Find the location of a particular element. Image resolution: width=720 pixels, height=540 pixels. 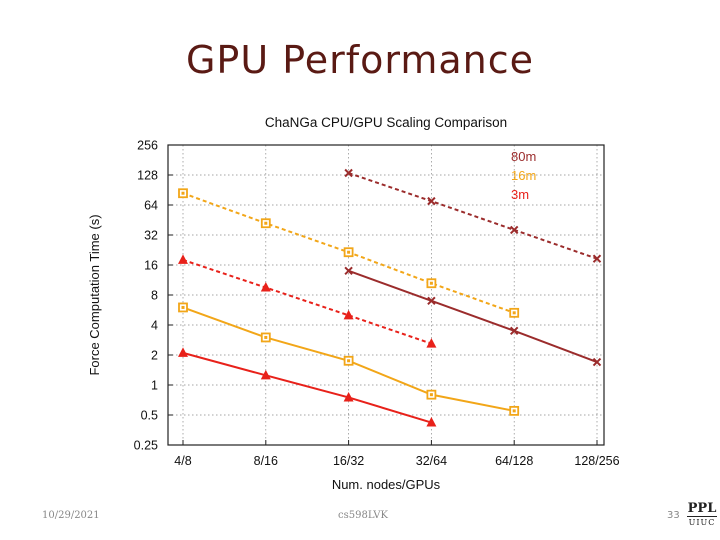

series-80m-gpu is located at coordinates (473, 316).